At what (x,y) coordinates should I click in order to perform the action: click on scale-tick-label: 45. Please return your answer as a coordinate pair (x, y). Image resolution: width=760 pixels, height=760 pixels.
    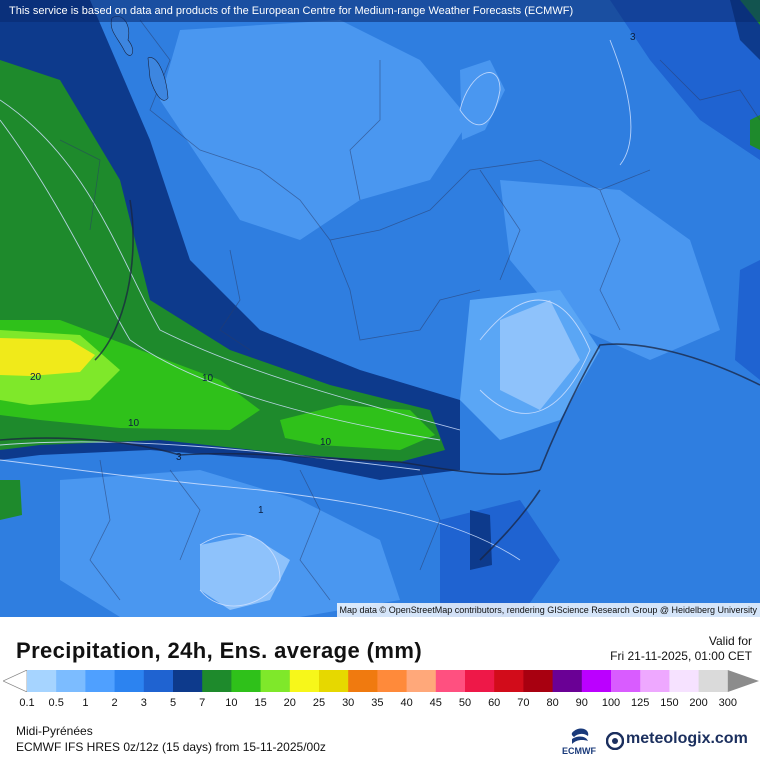
    Looking at the image, I should click on (435, 703).